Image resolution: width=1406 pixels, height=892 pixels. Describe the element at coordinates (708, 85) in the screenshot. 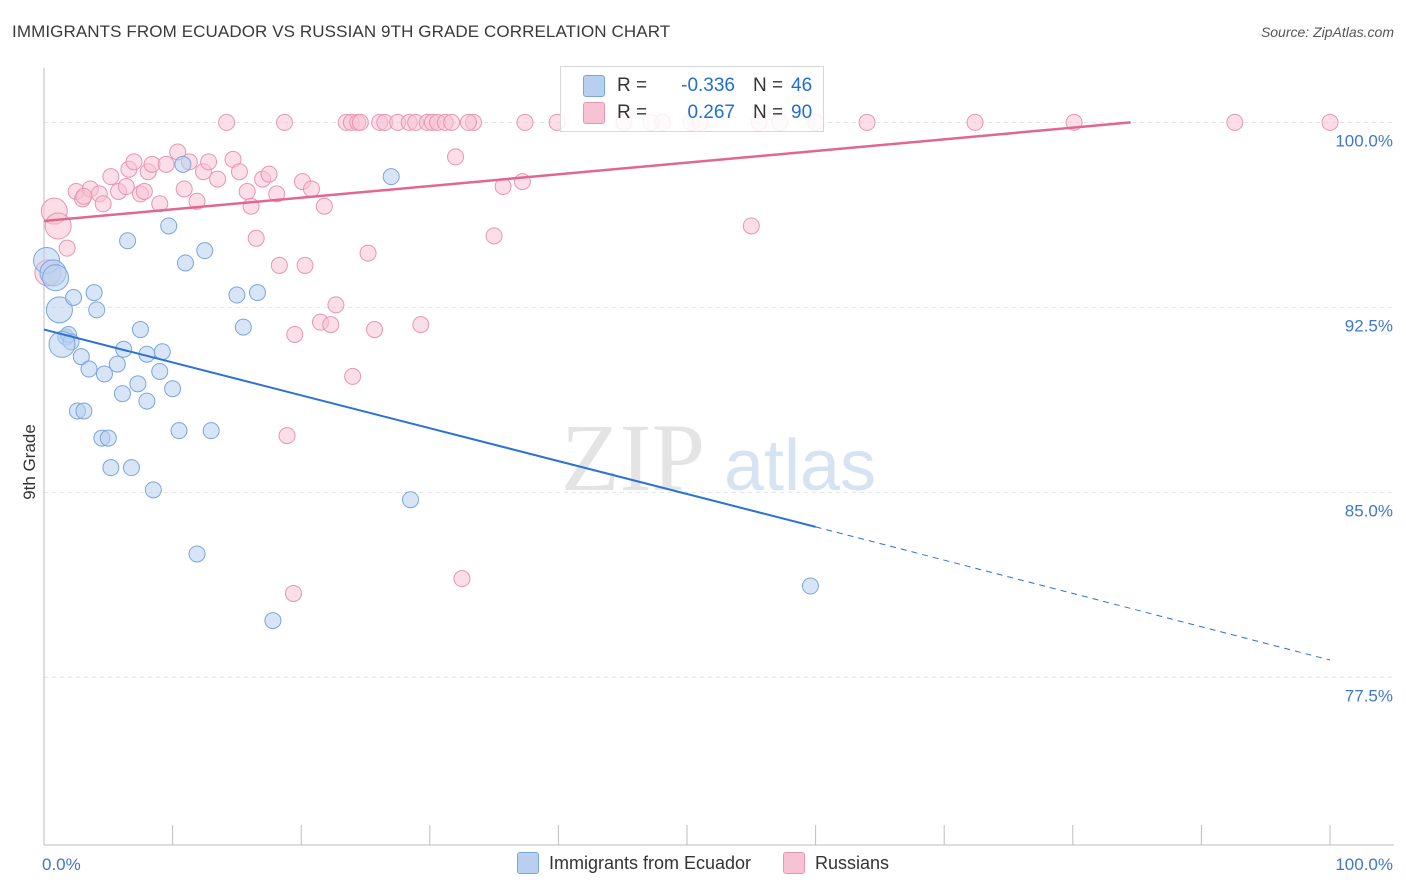

I see `r-value: -0.336` at that location.